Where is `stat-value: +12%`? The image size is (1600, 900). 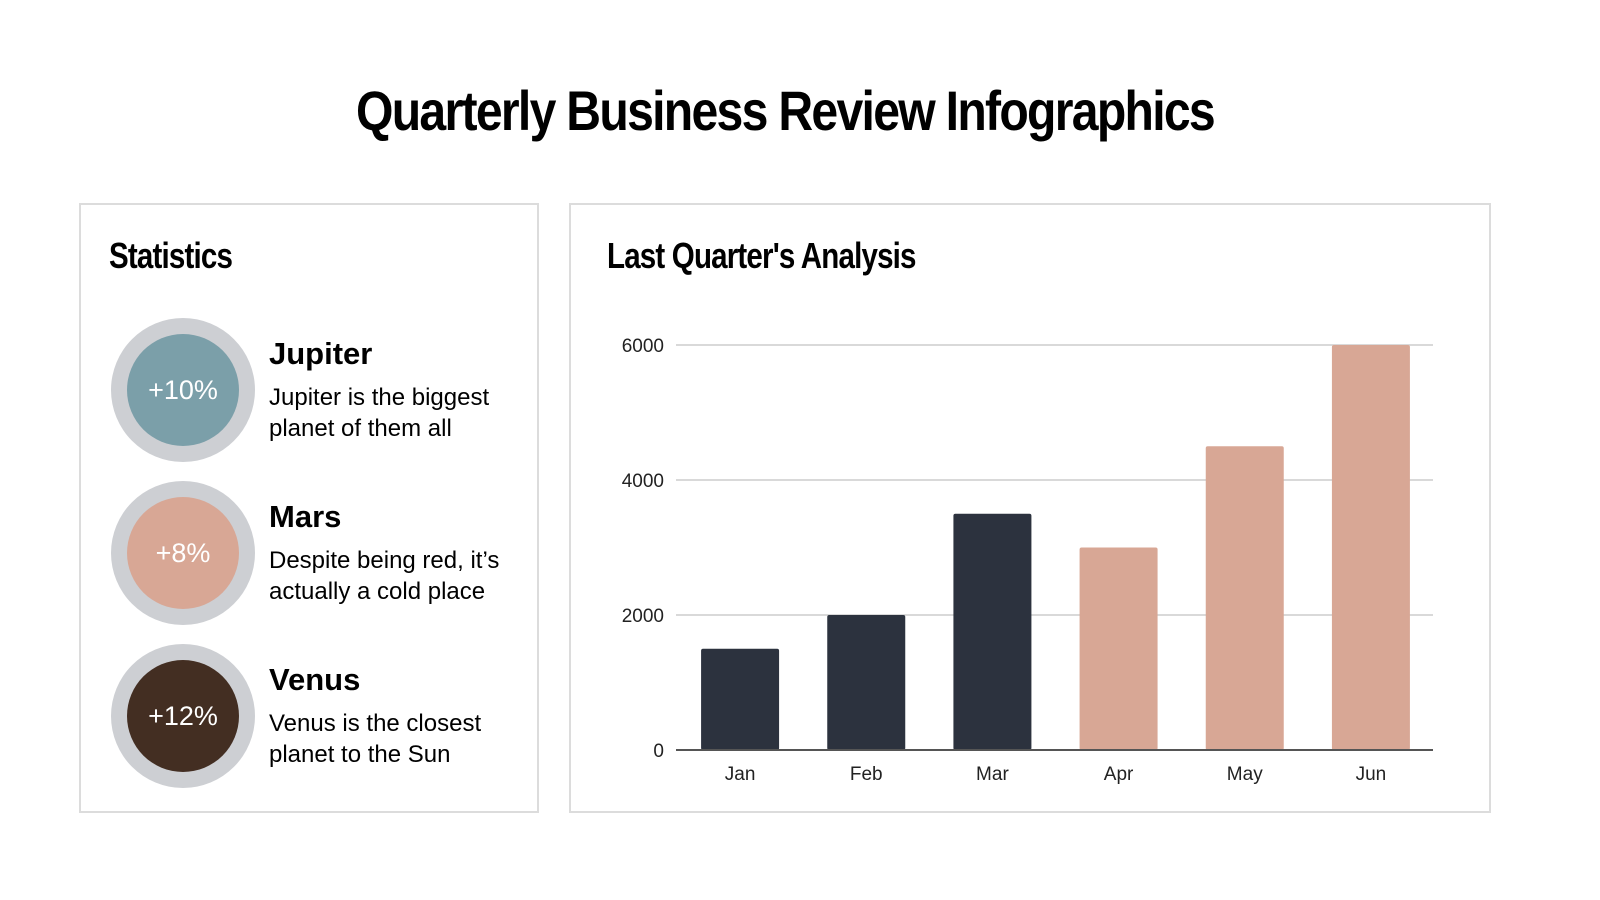 stat-value: +12% is located at coordinates (183, 716).